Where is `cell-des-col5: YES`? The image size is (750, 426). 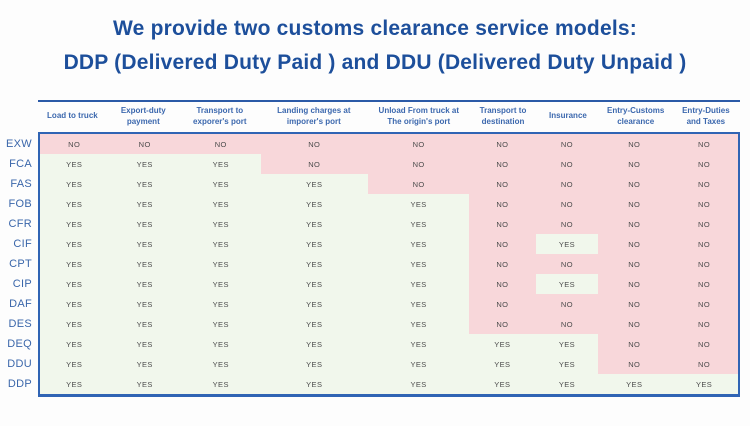 cell-des-col5: YES is located at coordinates (419, 324).